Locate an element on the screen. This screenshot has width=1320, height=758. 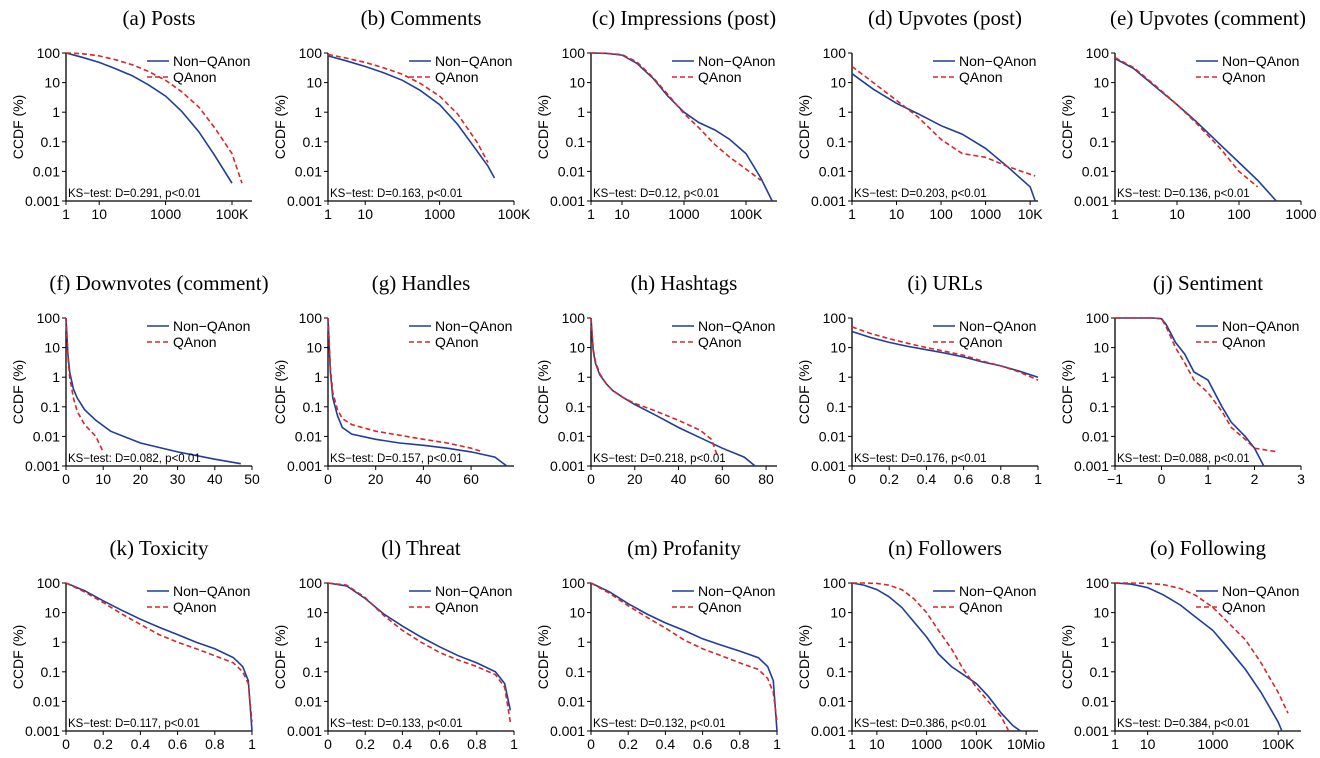
chart-title: (g) Handles is located at coordinates (421, 283).